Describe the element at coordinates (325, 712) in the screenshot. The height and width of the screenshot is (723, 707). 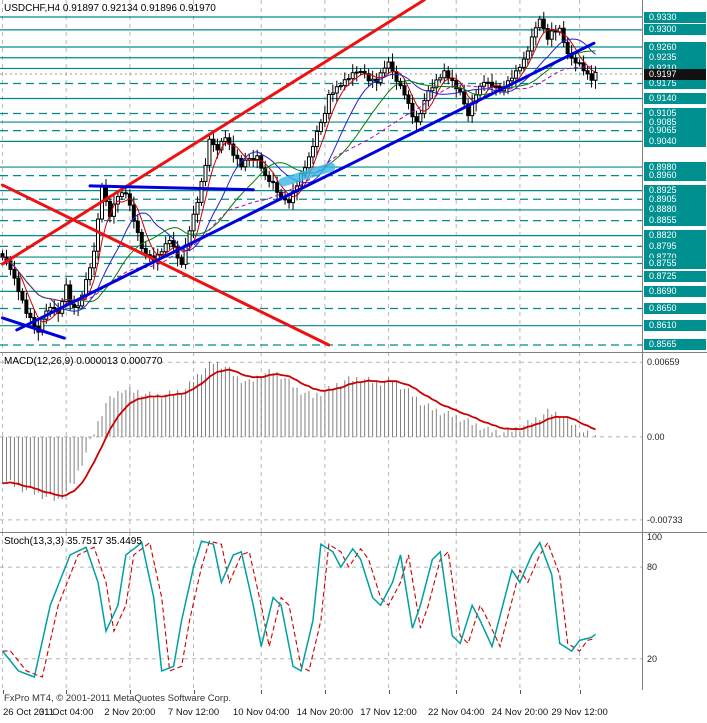
I see `time-axis-label: 14 Nov 20:00` at that location.